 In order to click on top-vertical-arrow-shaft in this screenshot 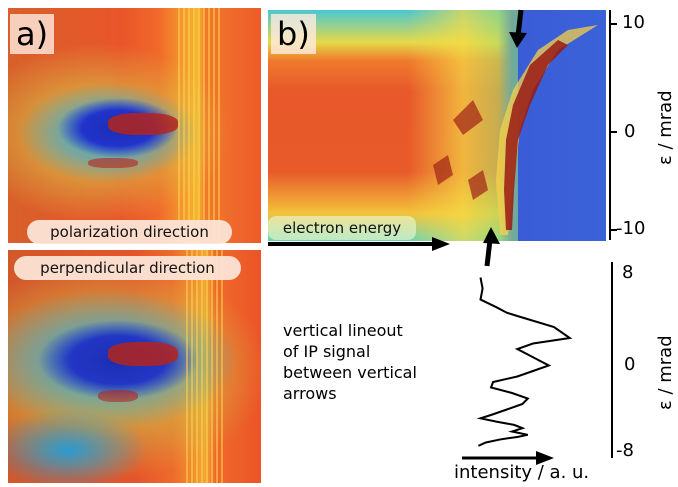, I will do `click(519, 23)`.